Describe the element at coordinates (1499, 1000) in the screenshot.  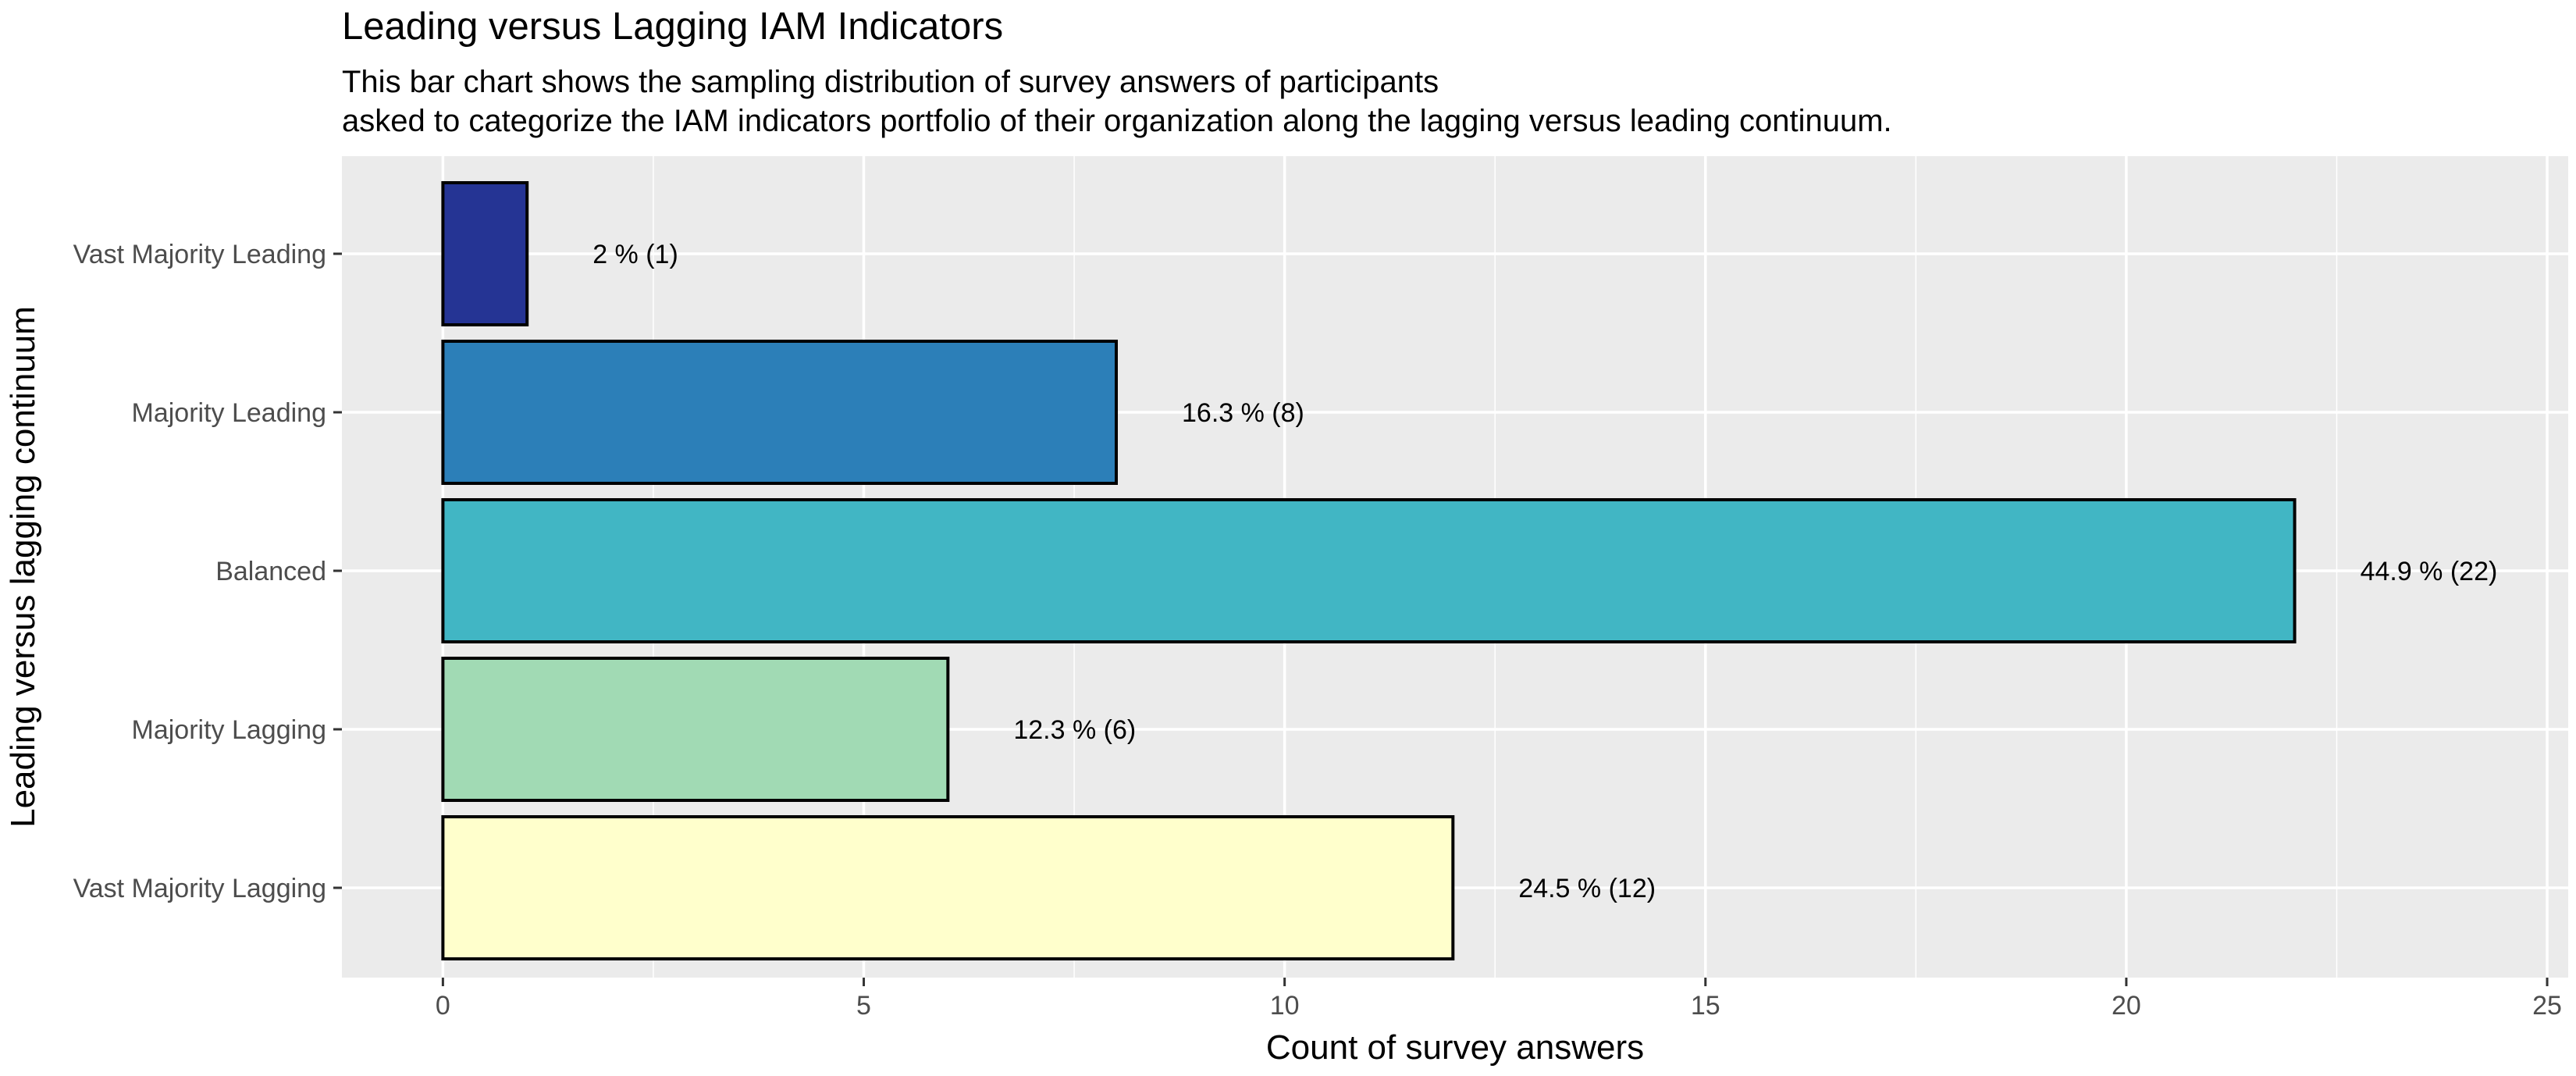
I see `x-axis: 0 5 10 15 20 25` at that location.